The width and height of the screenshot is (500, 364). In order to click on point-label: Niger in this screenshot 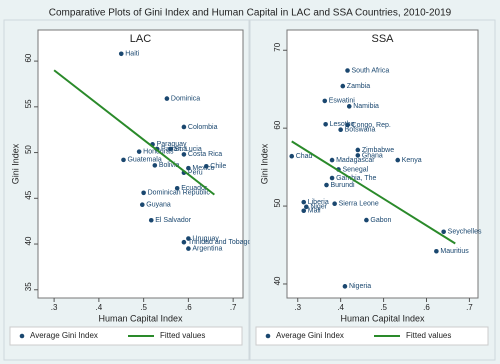, I will do `click(318, 207)`.